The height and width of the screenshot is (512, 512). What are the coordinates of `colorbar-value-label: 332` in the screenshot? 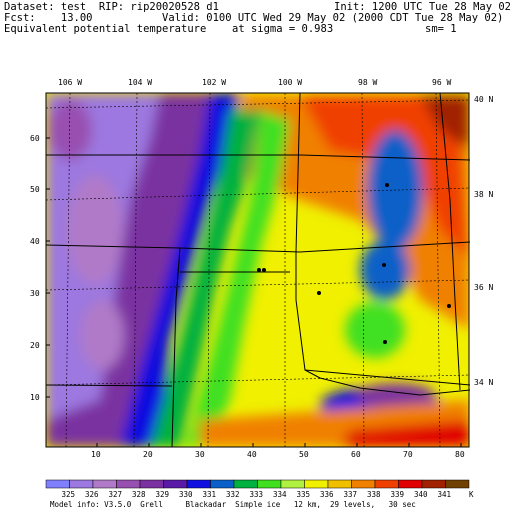 It's located at (233, 494).